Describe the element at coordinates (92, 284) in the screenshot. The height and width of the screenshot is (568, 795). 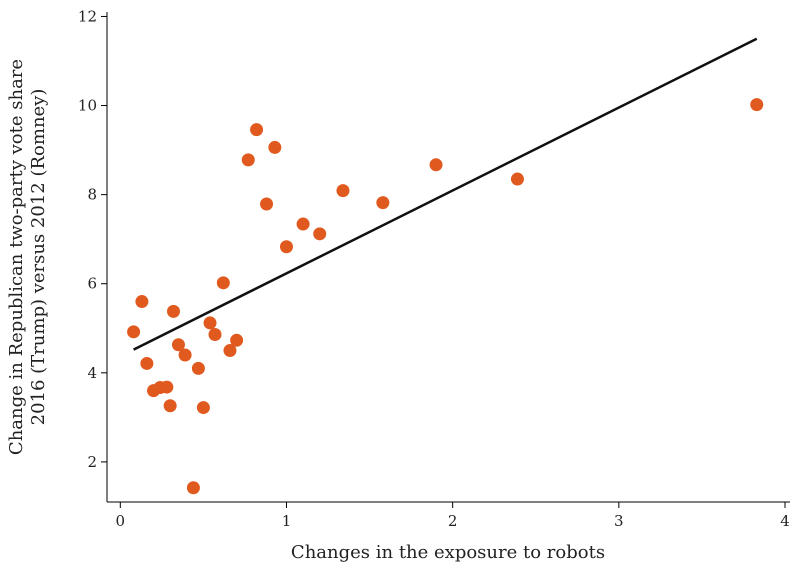
I see `y-tick-label: 6` at that location.